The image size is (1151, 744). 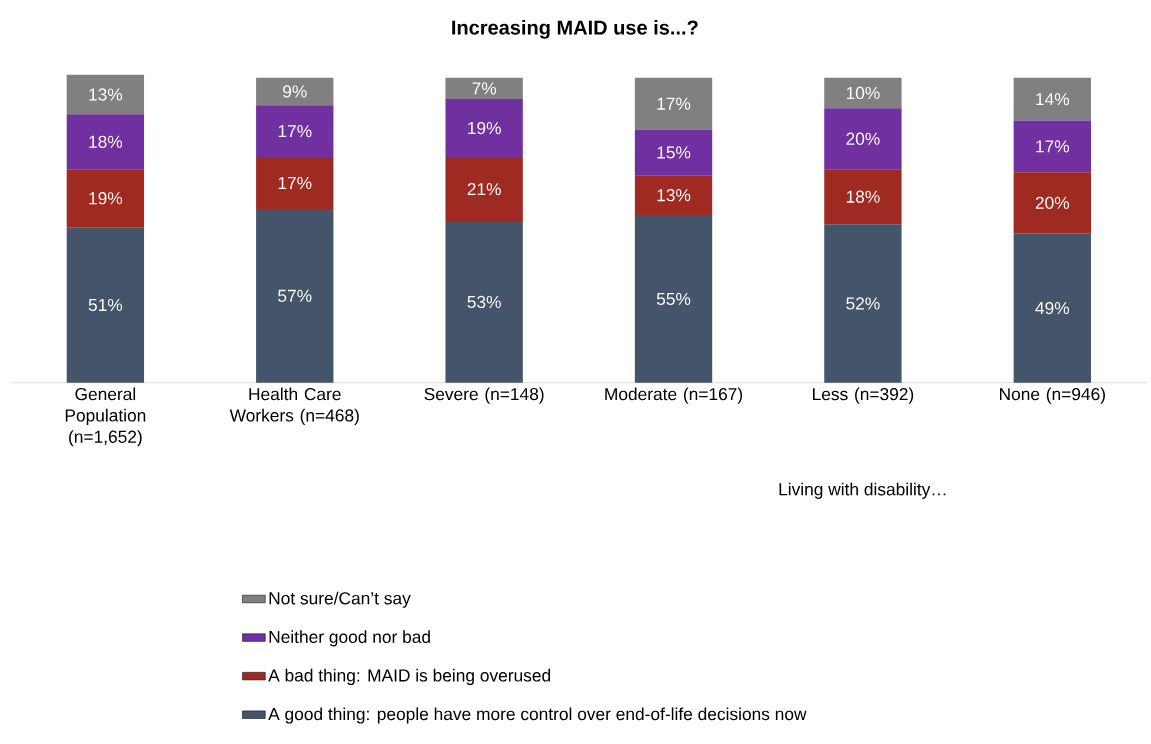 I want to click on data-label: 10%, so click(x=863, y=93).